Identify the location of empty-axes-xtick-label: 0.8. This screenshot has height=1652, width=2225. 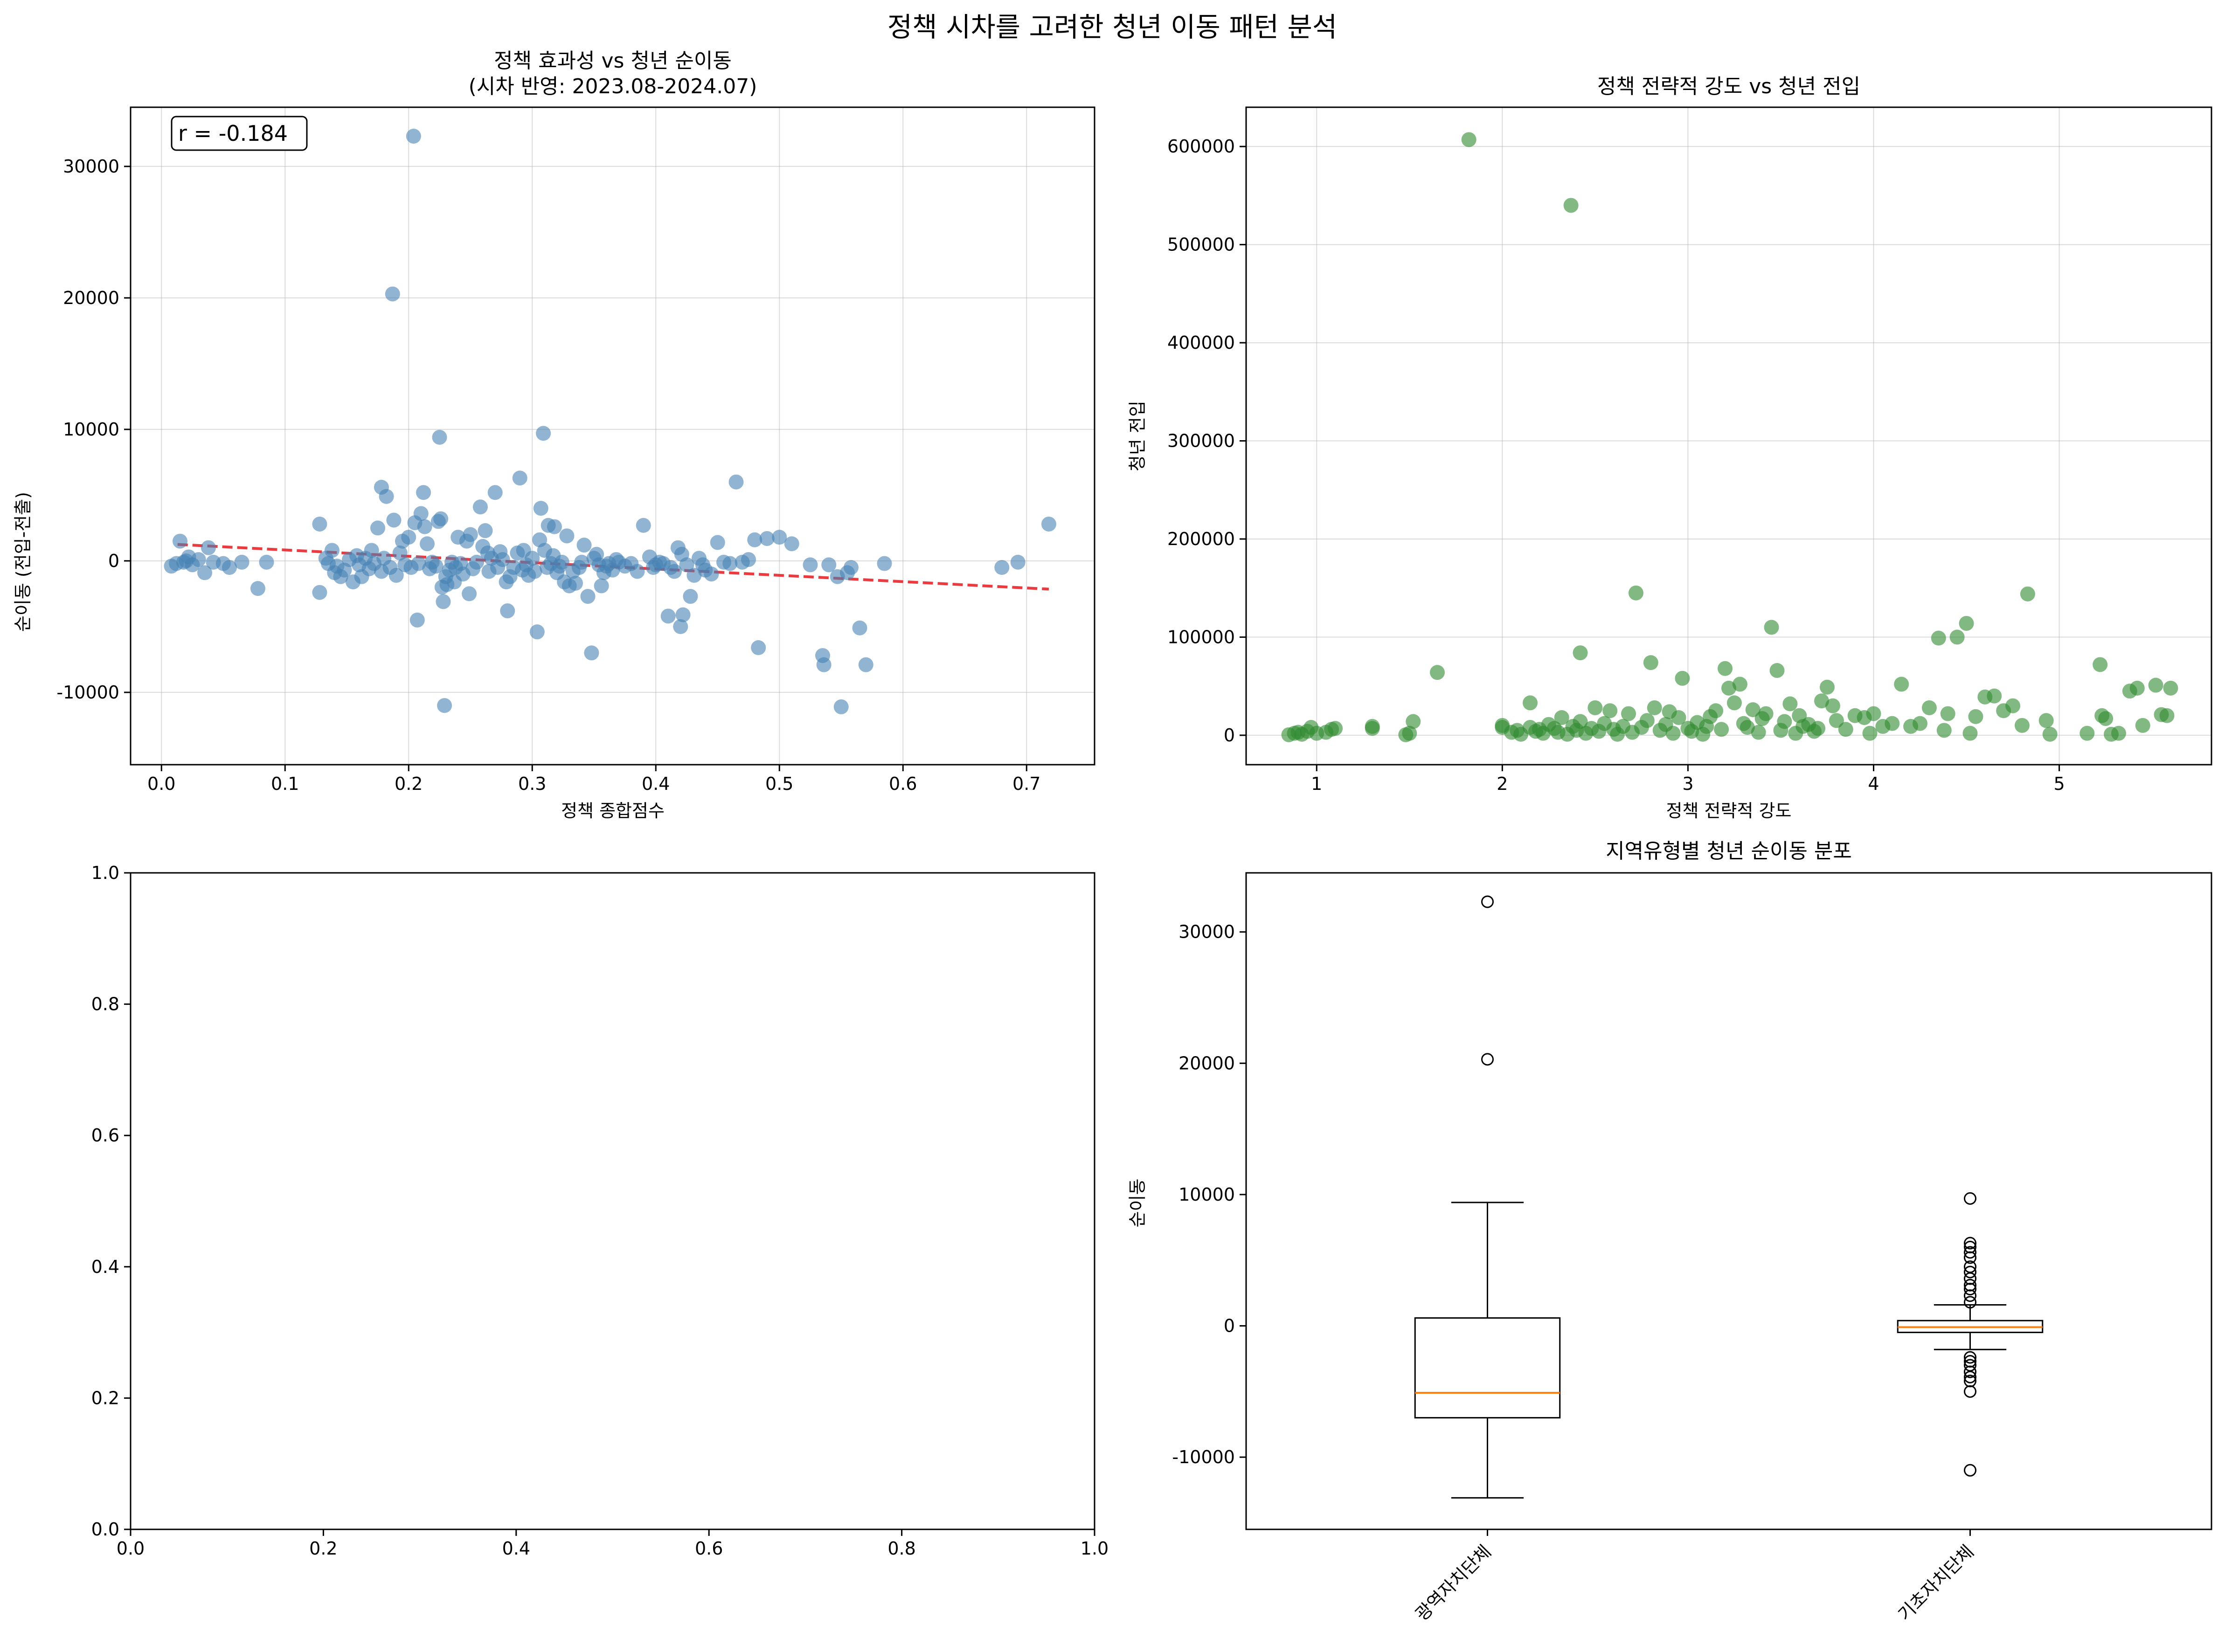
(901, 1548).